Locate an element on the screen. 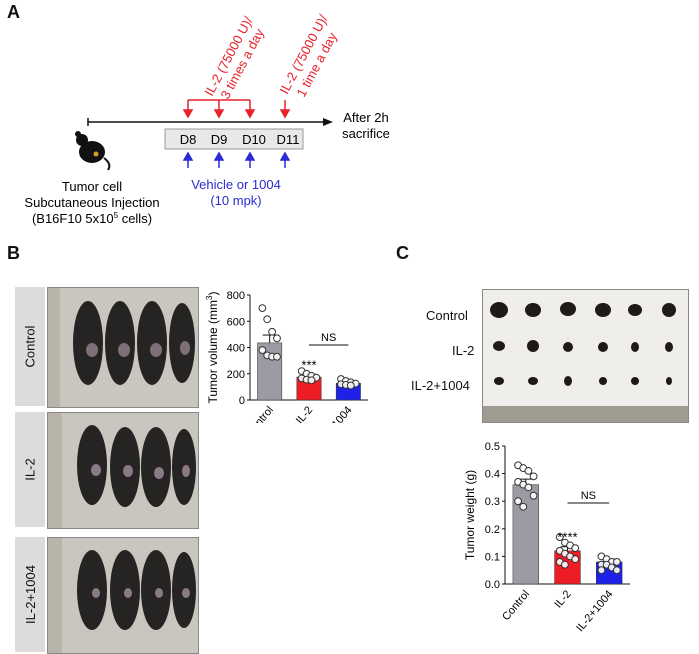 This screenshot has width=699, height=654. treatment-label-1: Vehicle or 1004 is located at coordinates (236, 184).